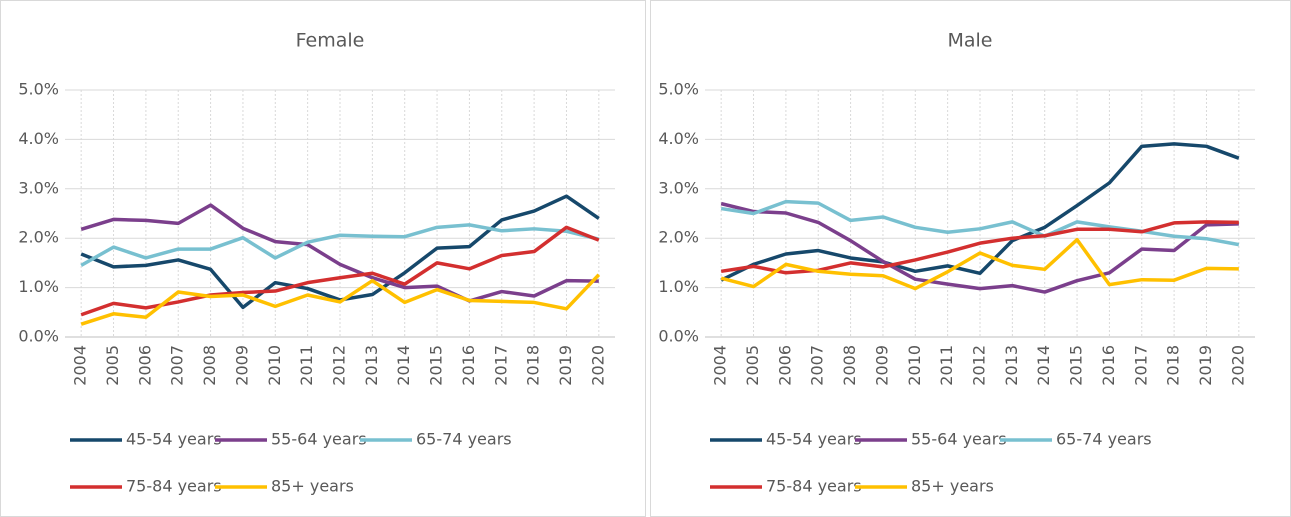  Describe the element at coordinates (330, 41) in the screenshot. I see `chart-title: Female` at that location.